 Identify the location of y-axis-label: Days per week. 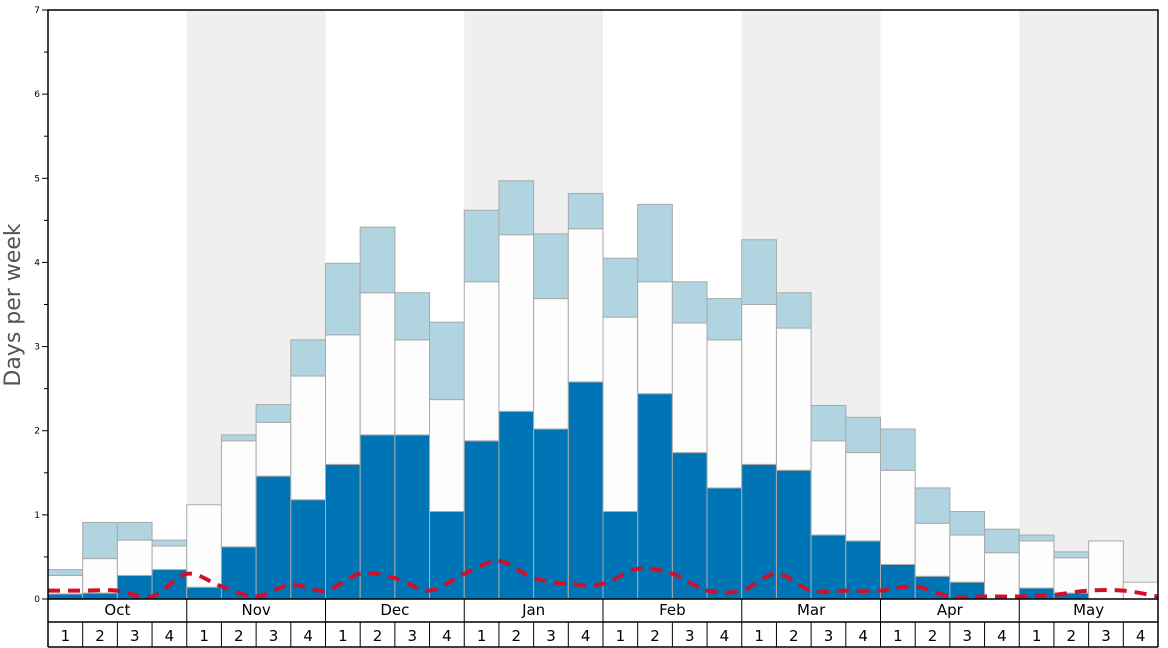
(13, 304).